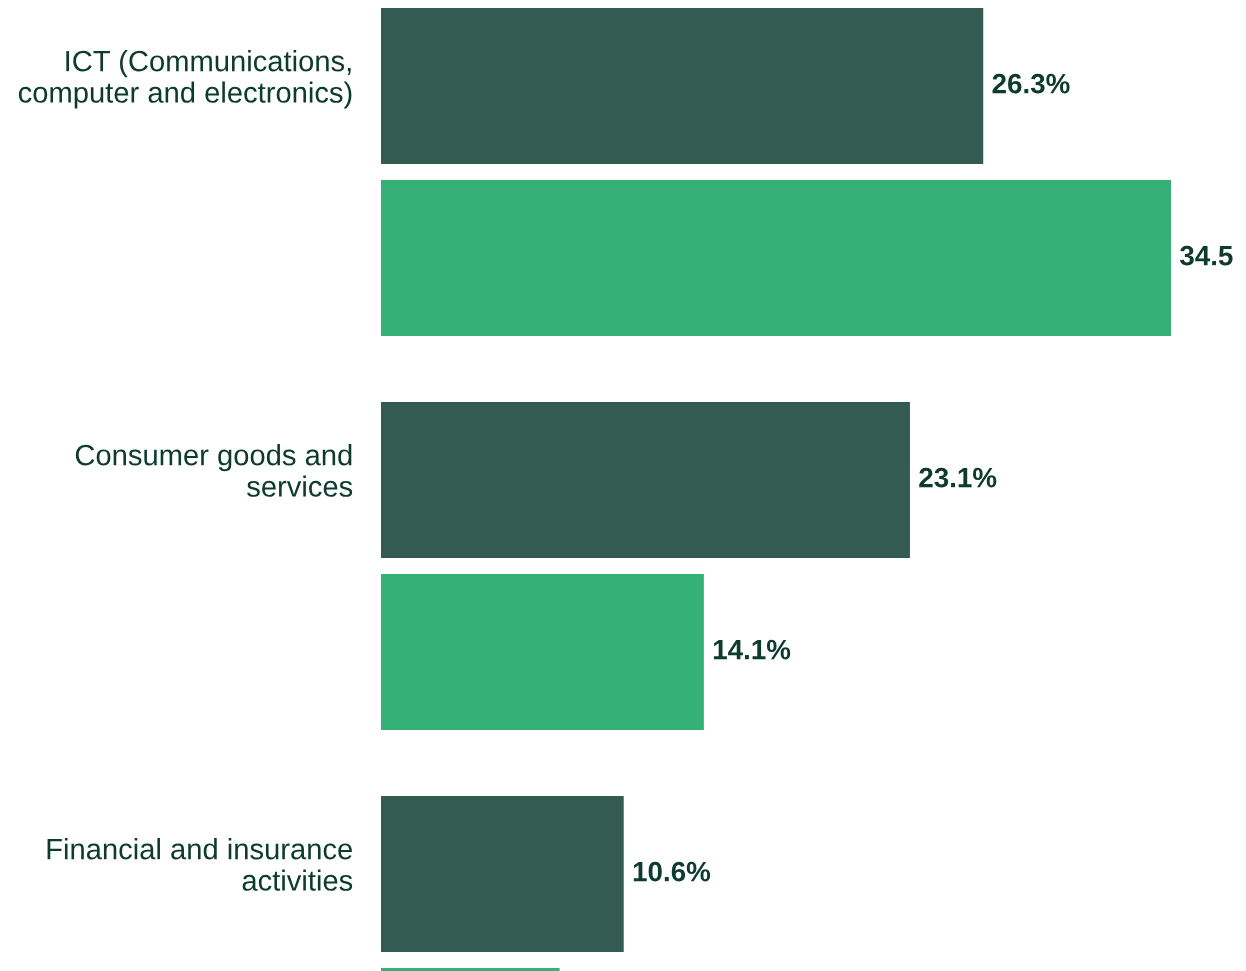 Image resolution: width=1246 pixels, height=971 pixels. What do you see at coordinates (1031, 83) in the screenshot?
I see `data-label: 26.3%` at bounding box center [1031, 83].